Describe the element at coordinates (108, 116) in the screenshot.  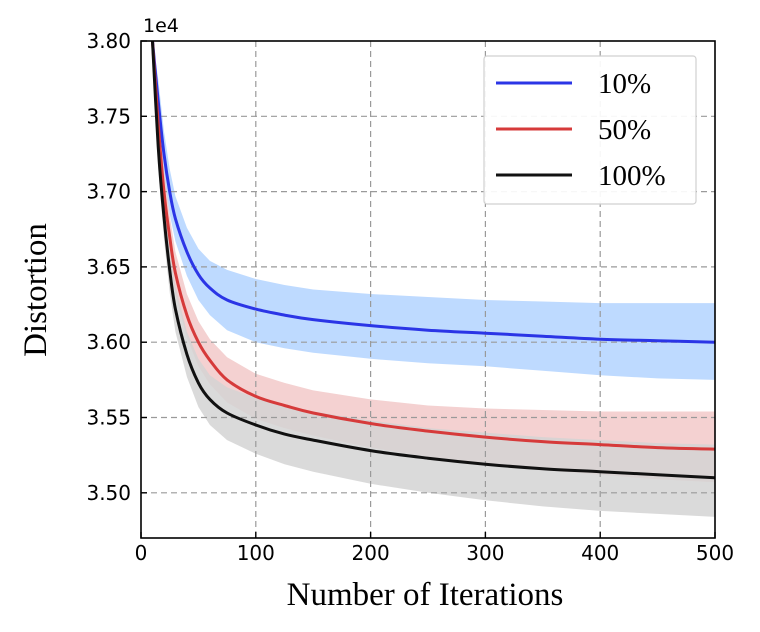
I see `y-tick-label: 3.75` at that location.